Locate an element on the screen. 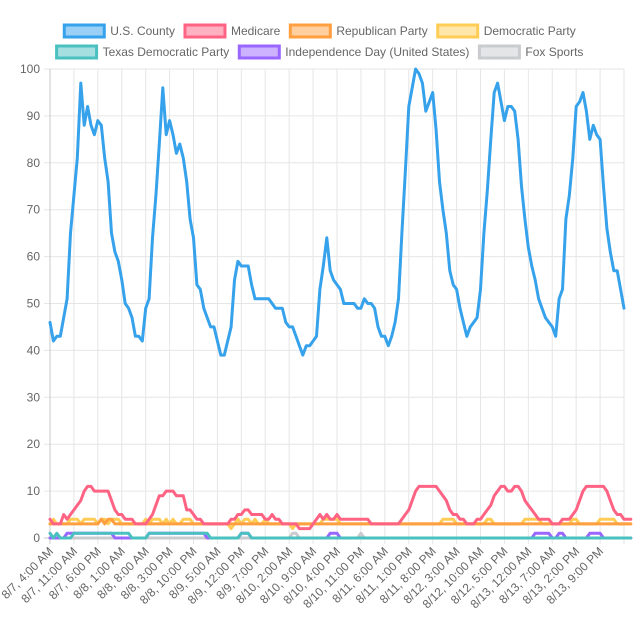 The image size is (640, 640). y-tick-label: 50 is located at coordinates (34, 304).